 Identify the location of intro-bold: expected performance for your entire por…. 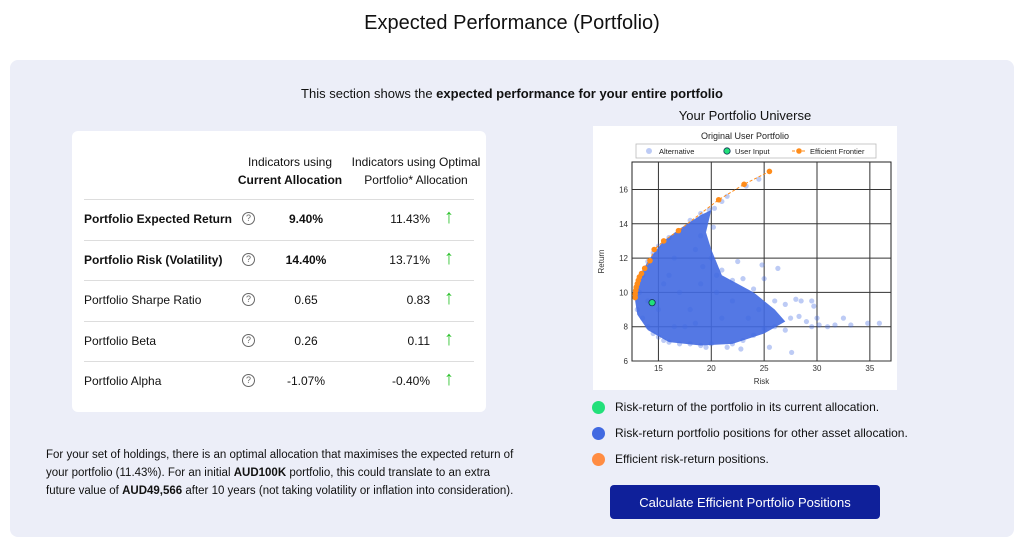
(579, 93).